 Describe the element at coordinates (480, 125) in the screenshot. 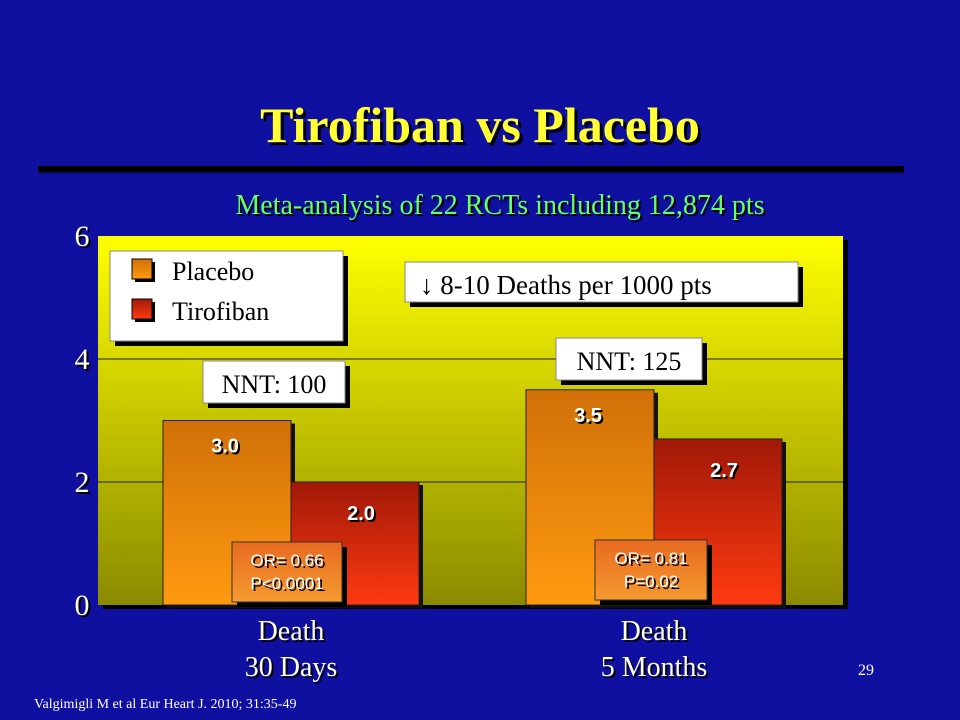

I see `slide-title: Tirofiban vs Placebo` at that location.